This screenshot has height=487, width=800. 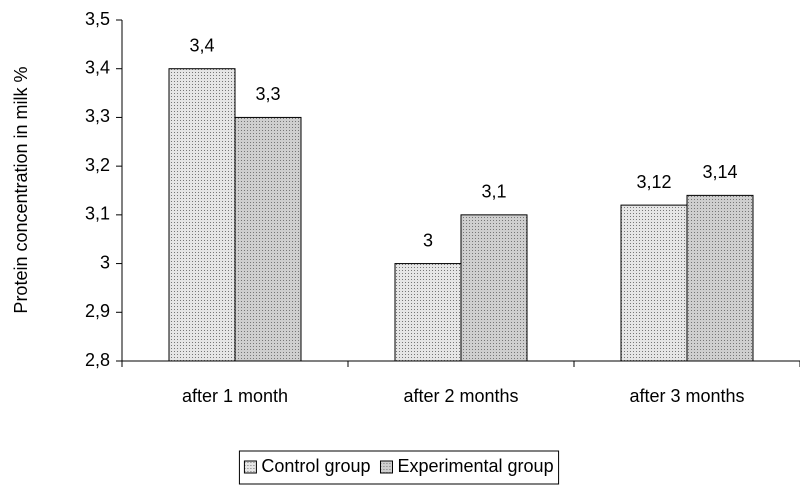 What do you see at coordinates (21, 189) in the screenshot?
I see `y-axis-label: Protein concentration in milk %` at bounding box center [21, 189].